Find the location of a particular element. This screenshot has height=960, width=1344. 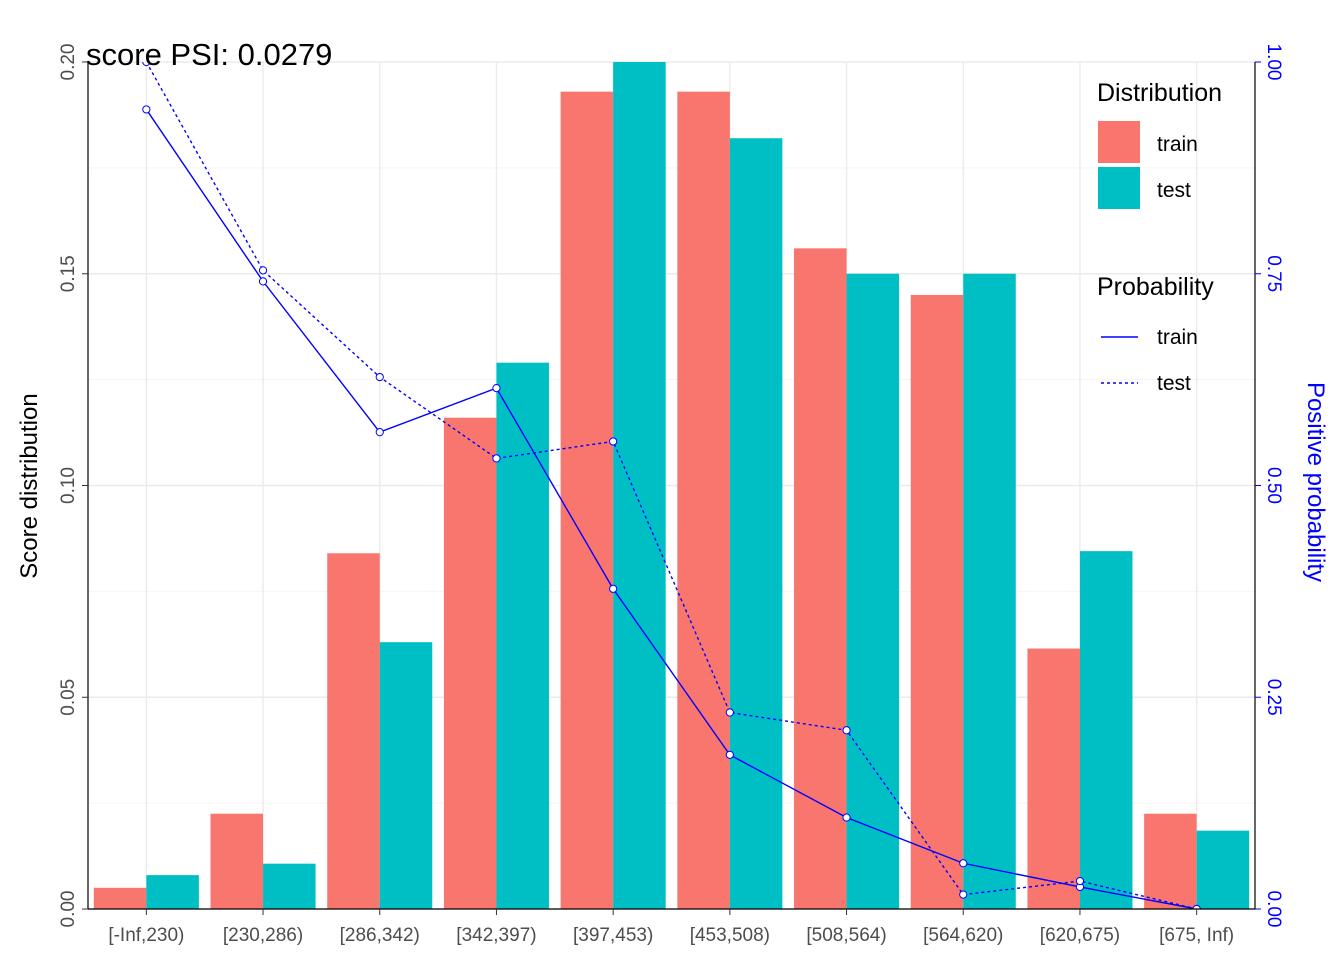

right-y-tick-label: 0.50 is located at coordinates (1273, 485).